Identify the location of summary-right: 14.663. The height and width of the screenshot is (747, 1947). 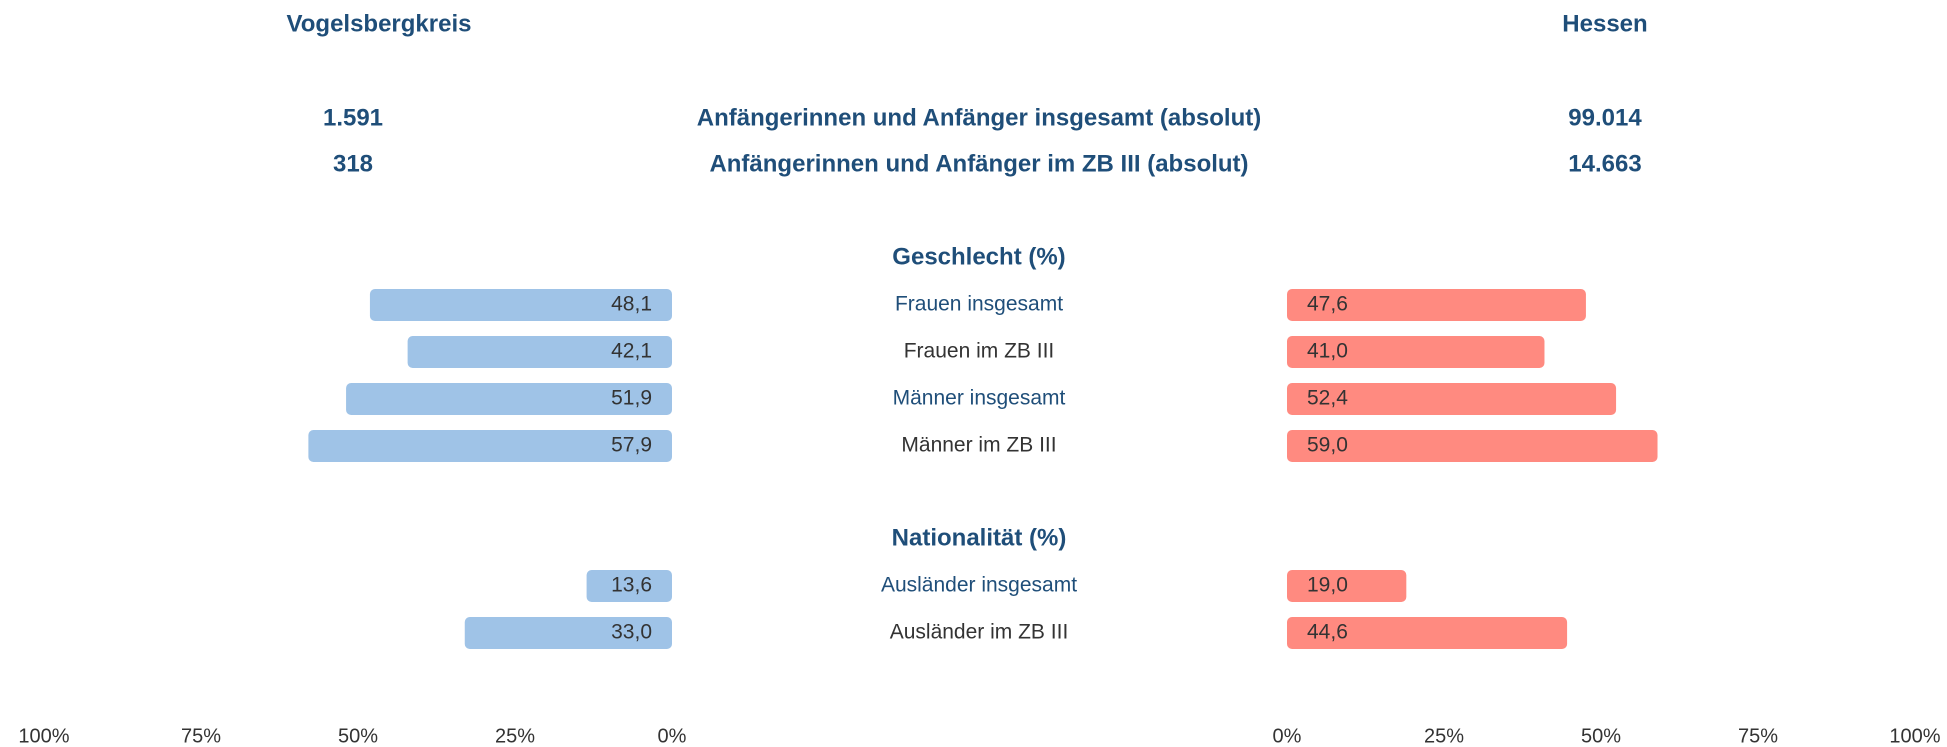
(1604, 163).